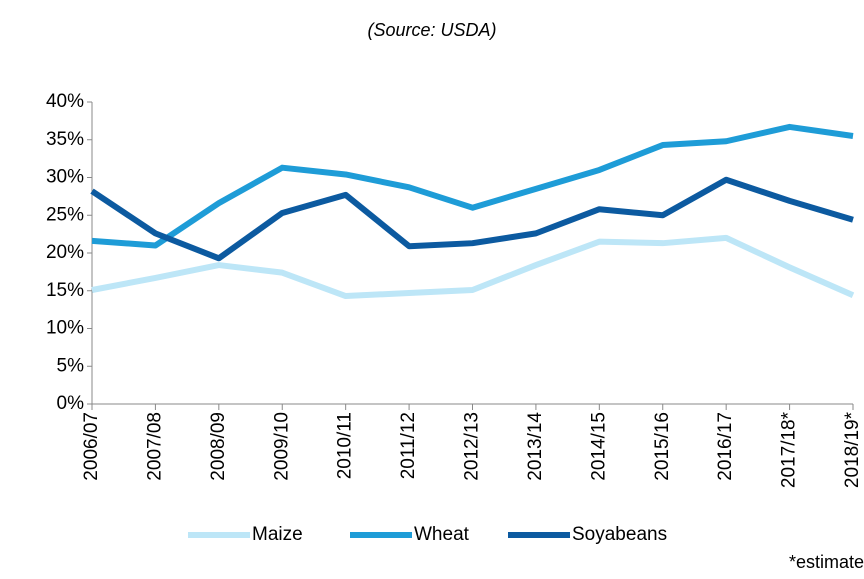  I want to click on y-tick-label: 30%, so click(65, 177).